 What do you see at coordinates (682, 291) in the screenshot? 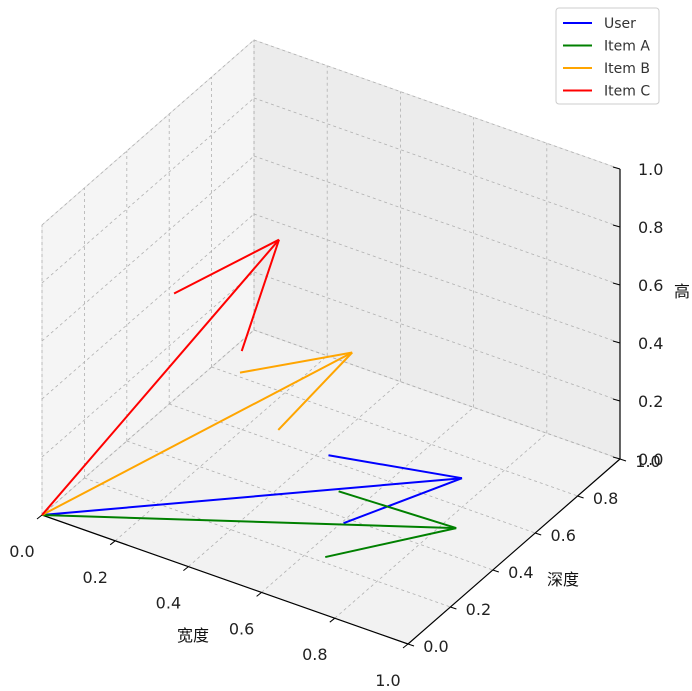
I see `z-axis-label: 高` at bounding box center [682, 291].